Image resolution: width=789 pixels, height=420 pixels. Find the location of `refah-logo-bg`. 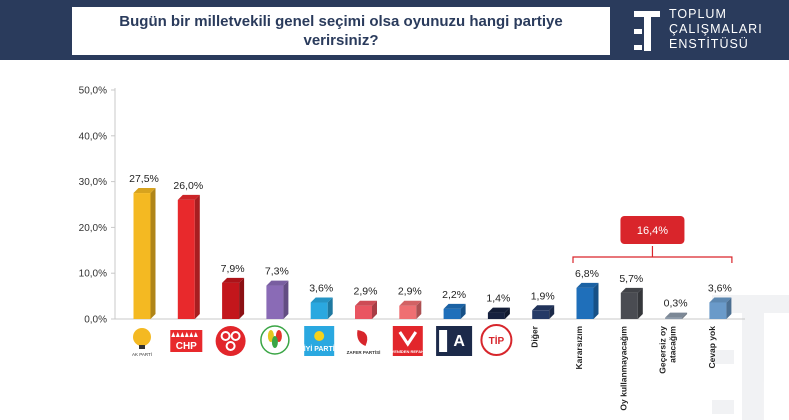

refah-logo-bg is located at coordinates (407, 341).